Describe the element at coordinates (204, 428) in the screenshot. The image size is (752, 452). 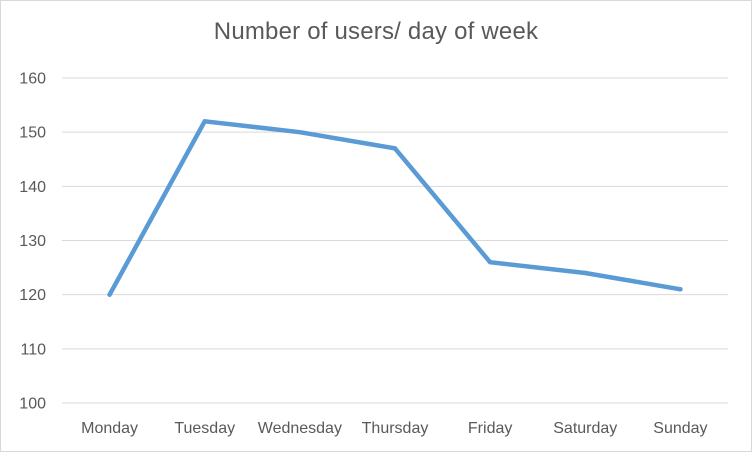
I see `x-tick-label: Tuesday` at that location.